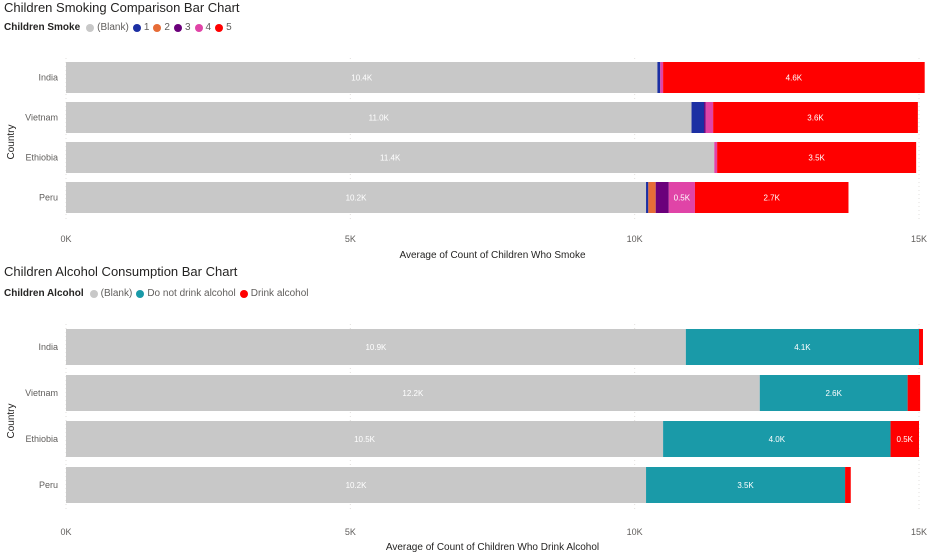 The width and height of the screenshot is (942, 554). I want to click on legend: Children Smoke (Blank) 1 2 3 4 5, so click(120, 27).